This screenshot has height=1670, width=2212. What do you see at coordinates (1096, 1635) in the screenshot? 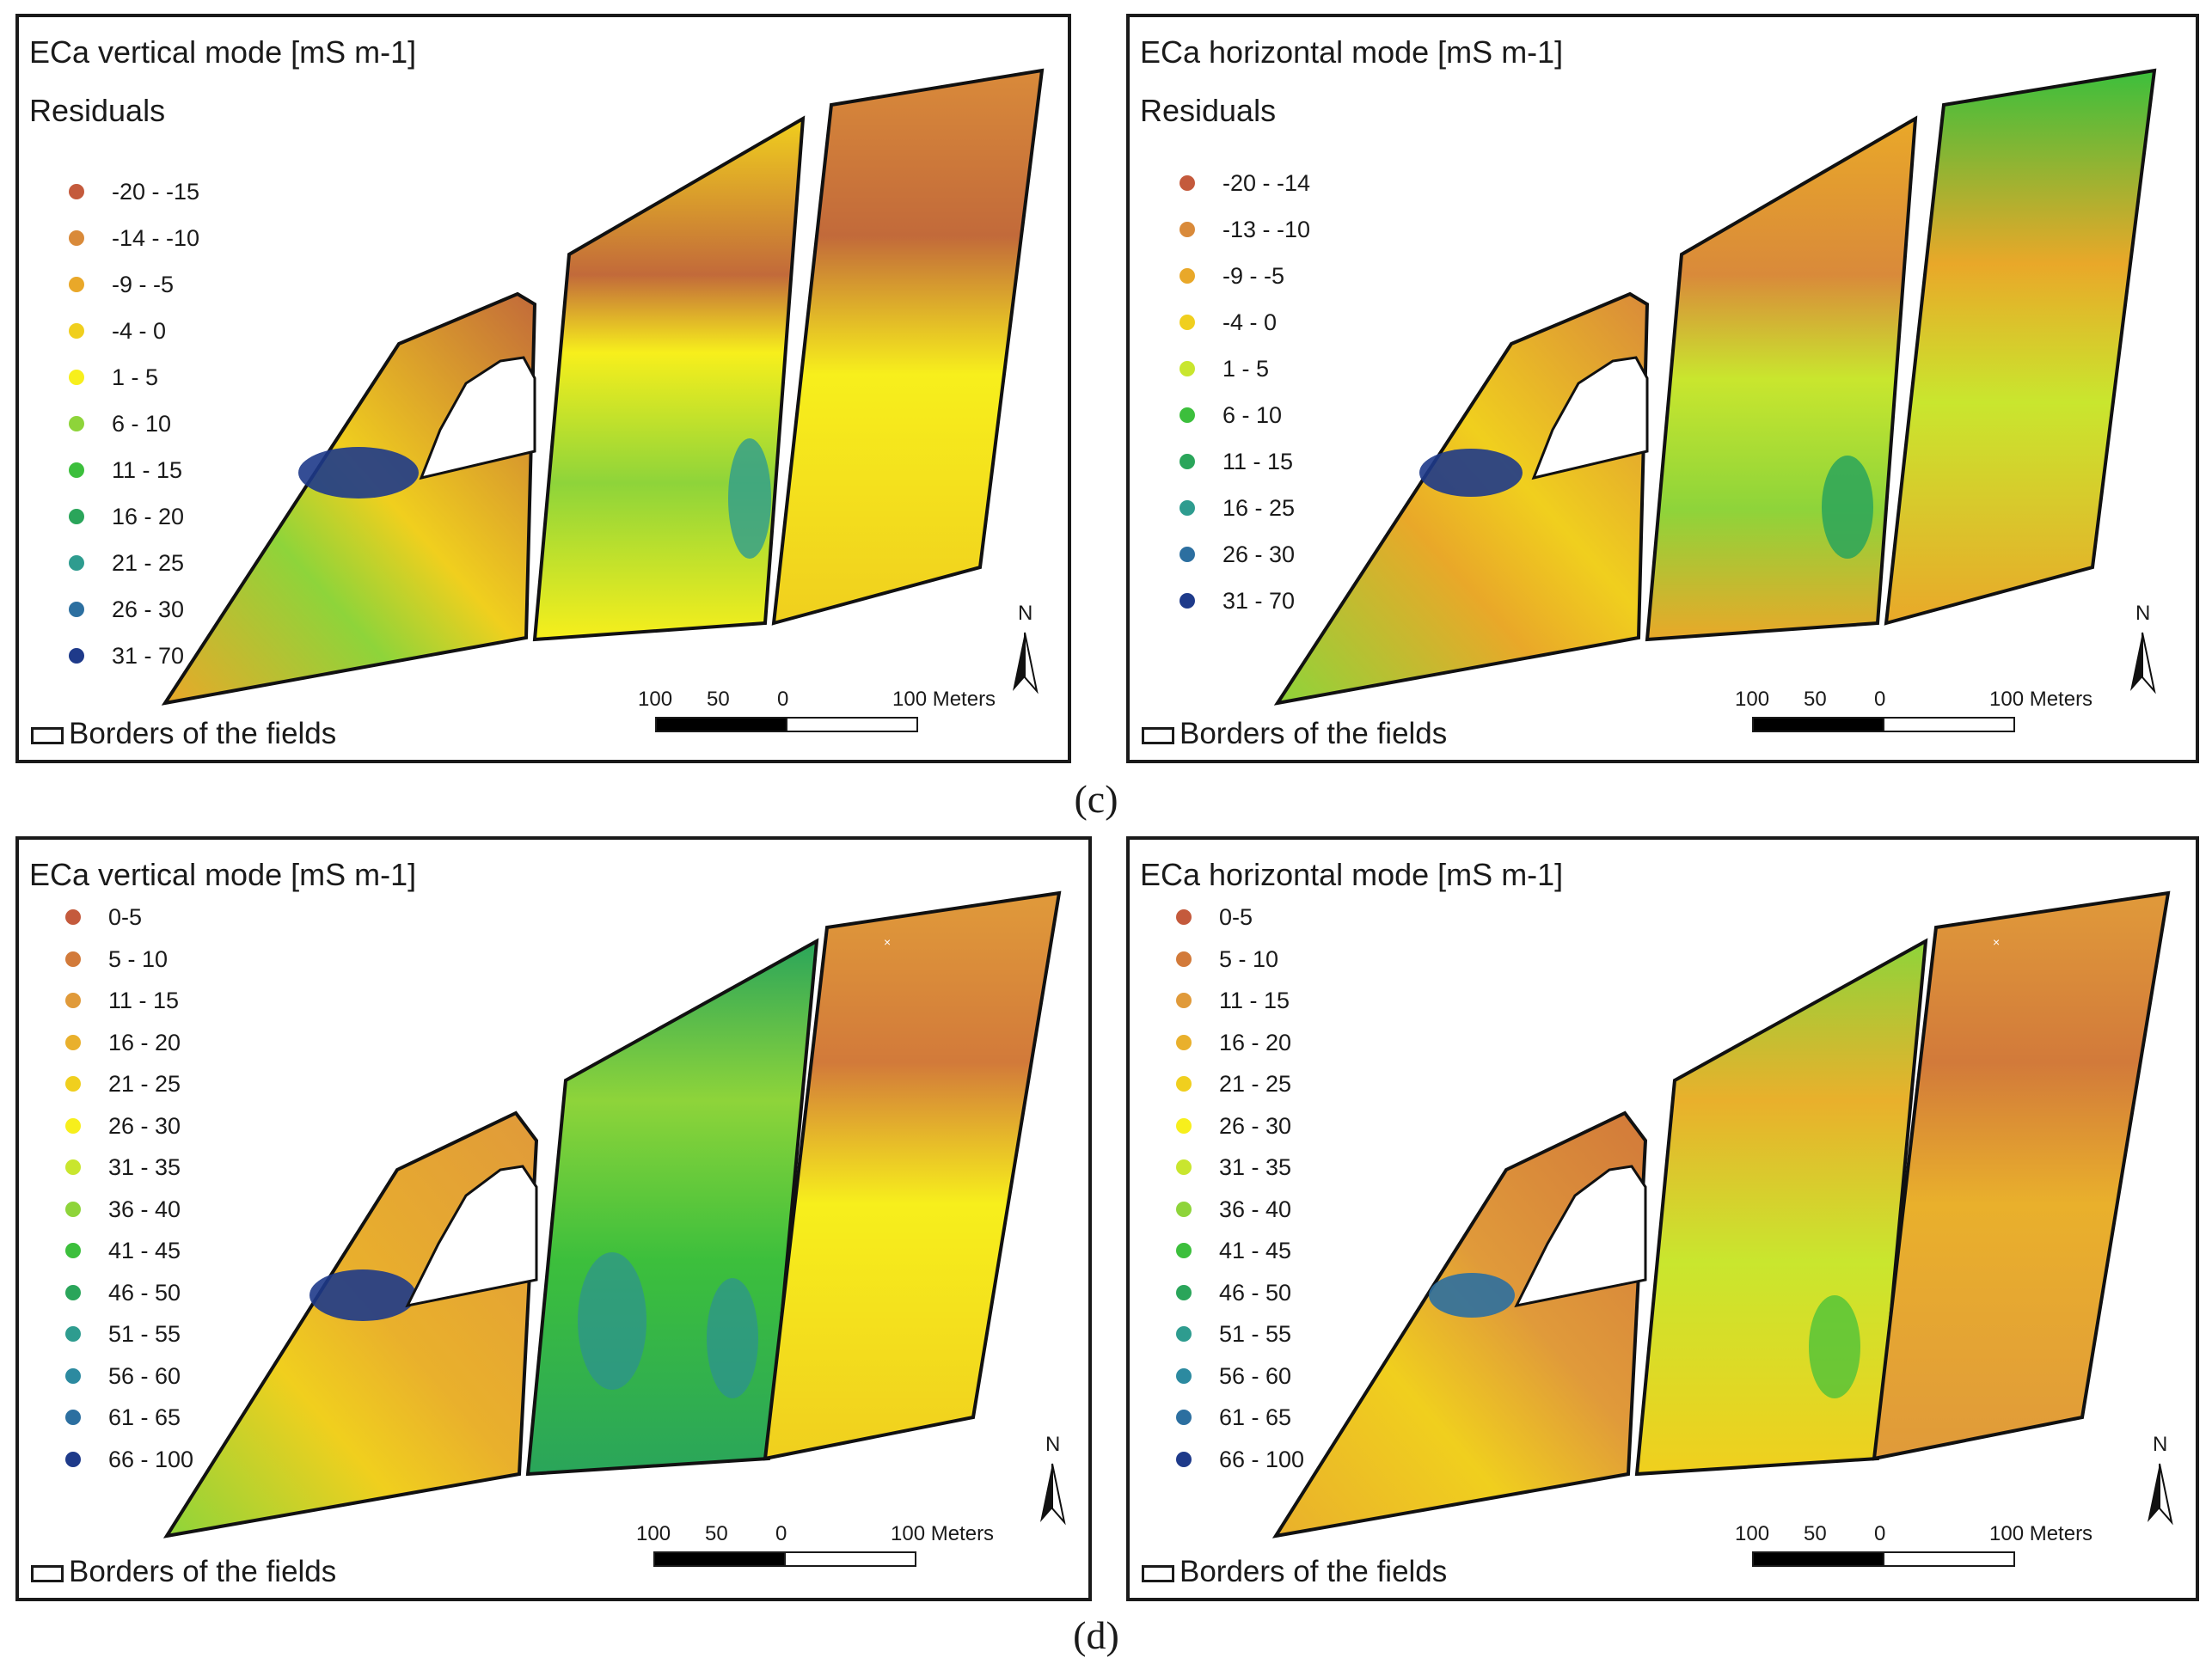
I see `figure-caption-d: (d)` at bounding box center [1096, 1635].